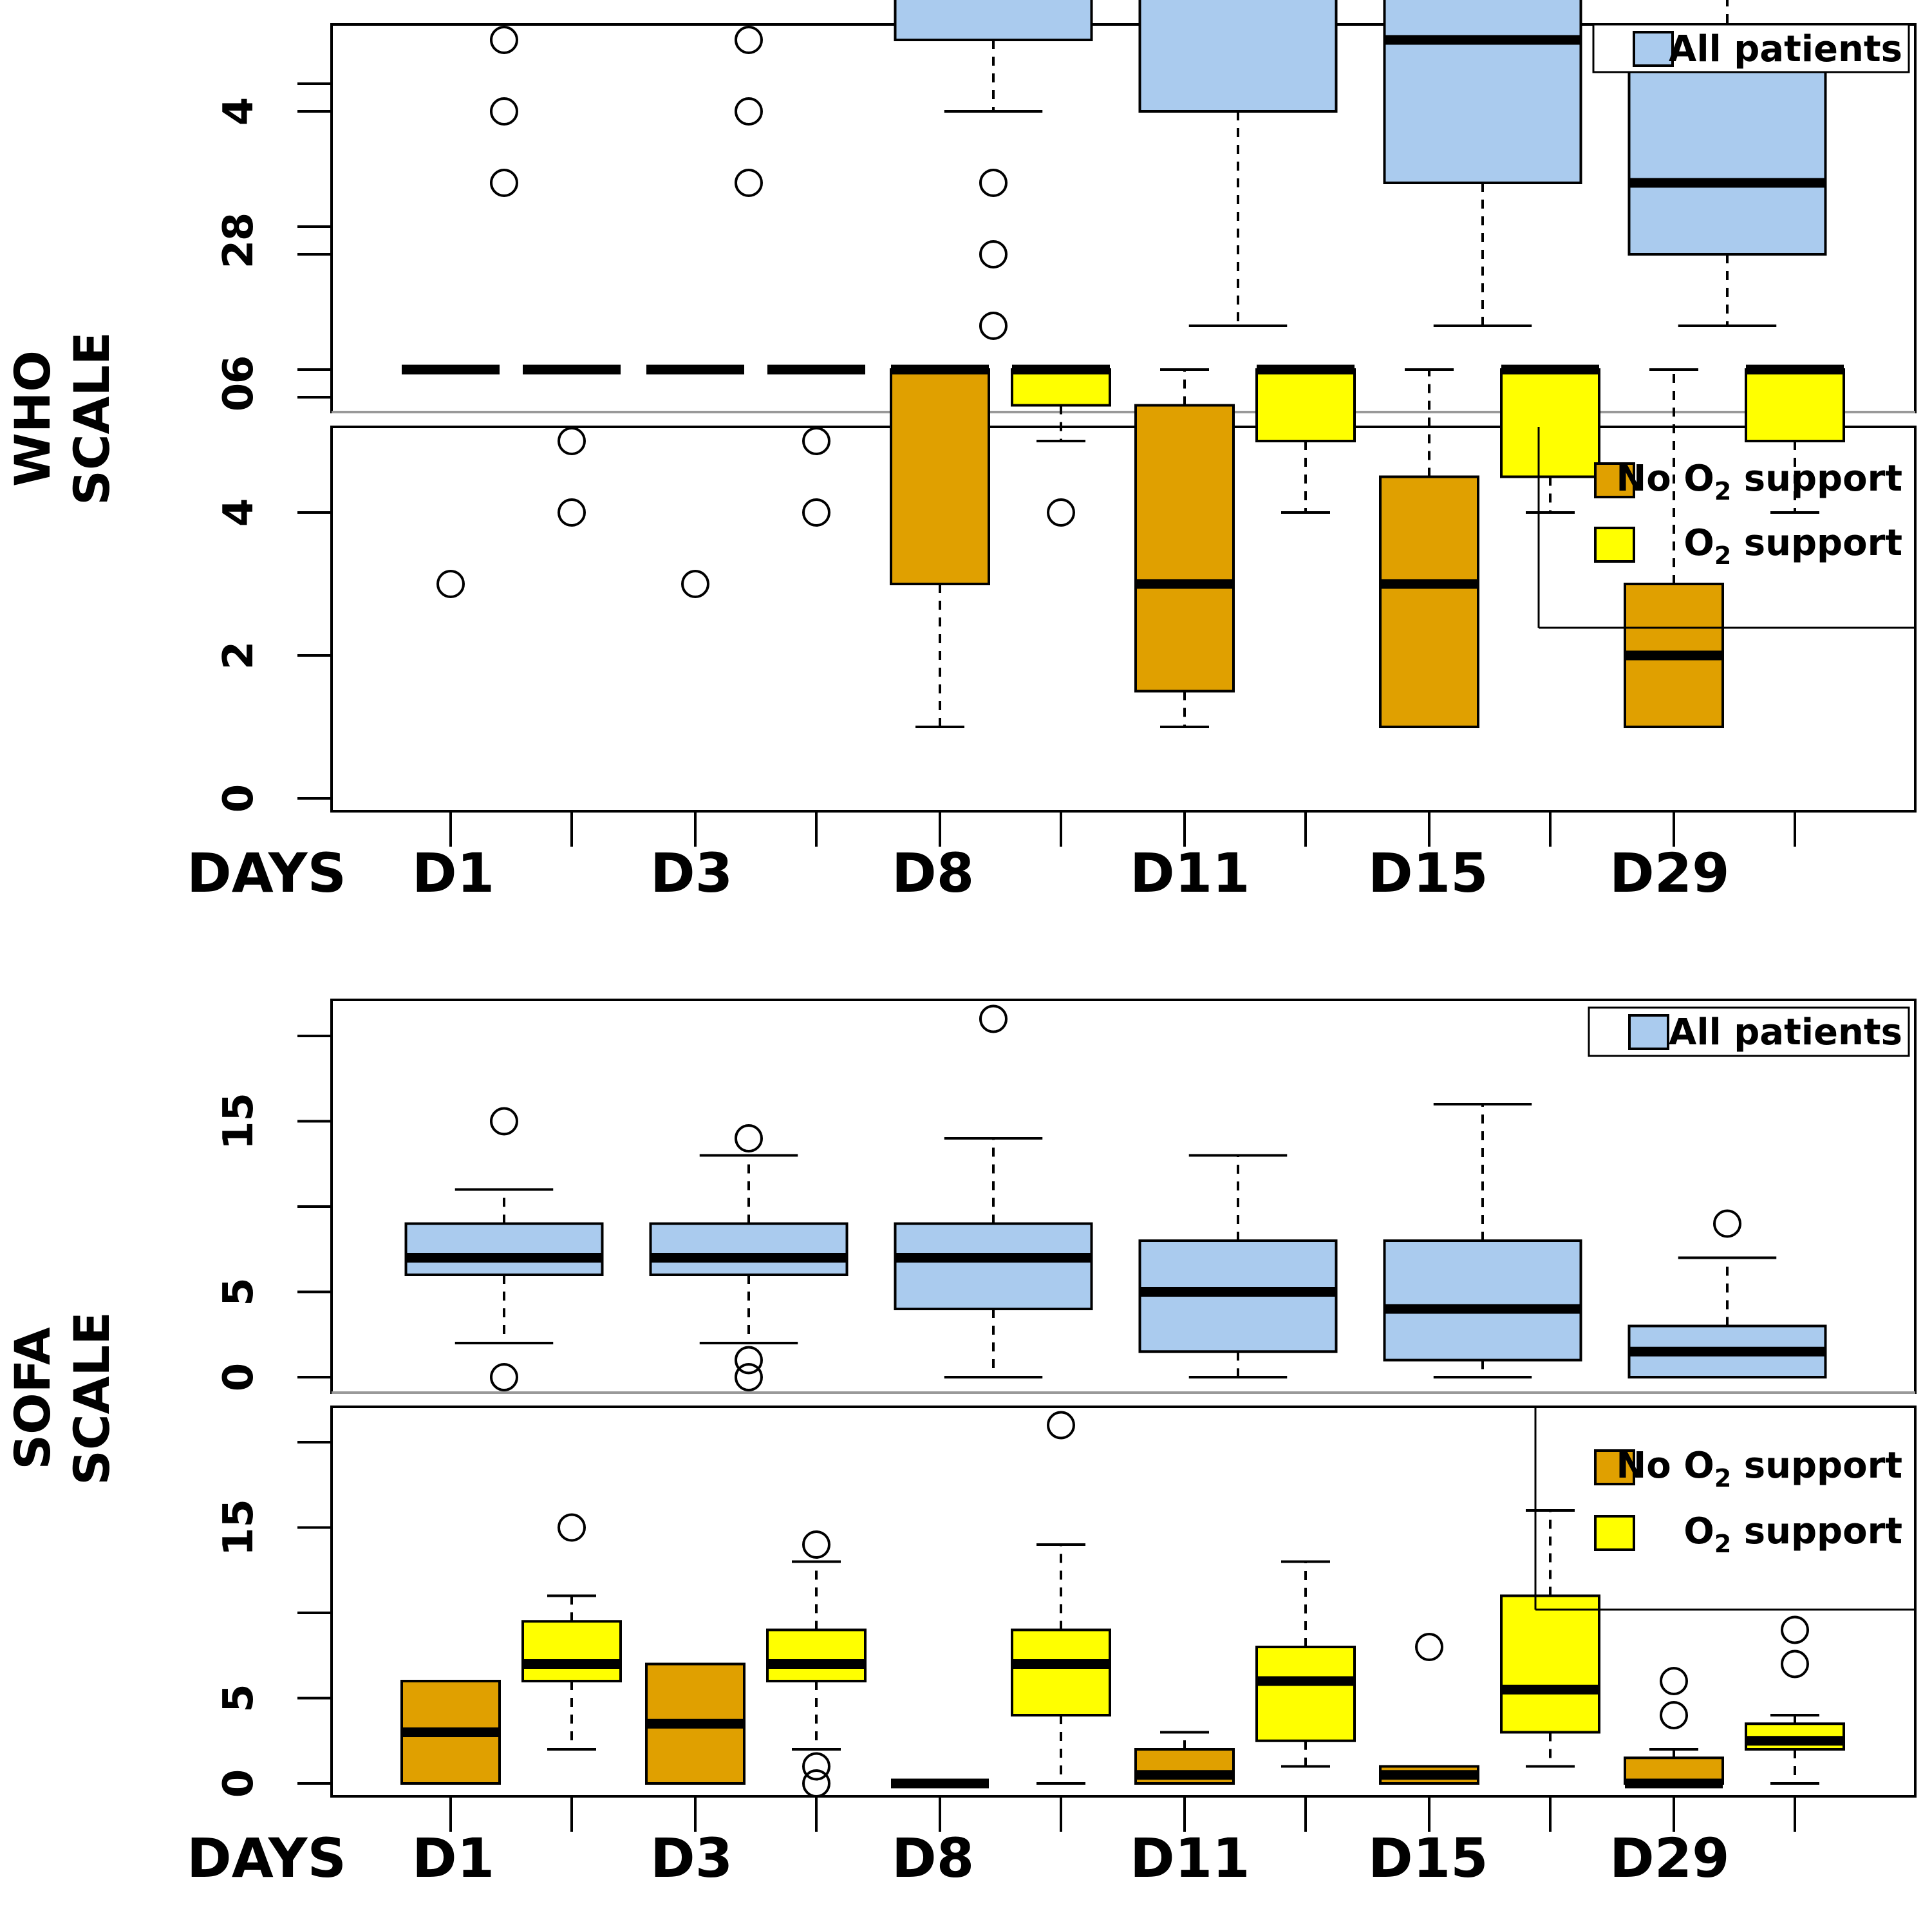 The image size is (1932, 1909). I want to click on sofa-all-d8-iqr, so click(994, 1266).